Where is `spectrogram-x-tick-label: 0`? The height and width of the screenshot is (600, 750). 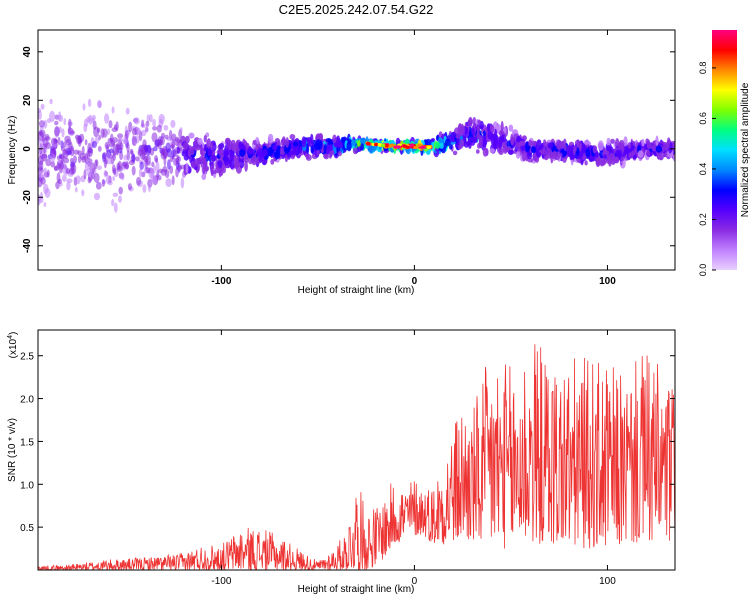
spectrogram-x-tick-label: 0 is located at coordinates (415, 281).